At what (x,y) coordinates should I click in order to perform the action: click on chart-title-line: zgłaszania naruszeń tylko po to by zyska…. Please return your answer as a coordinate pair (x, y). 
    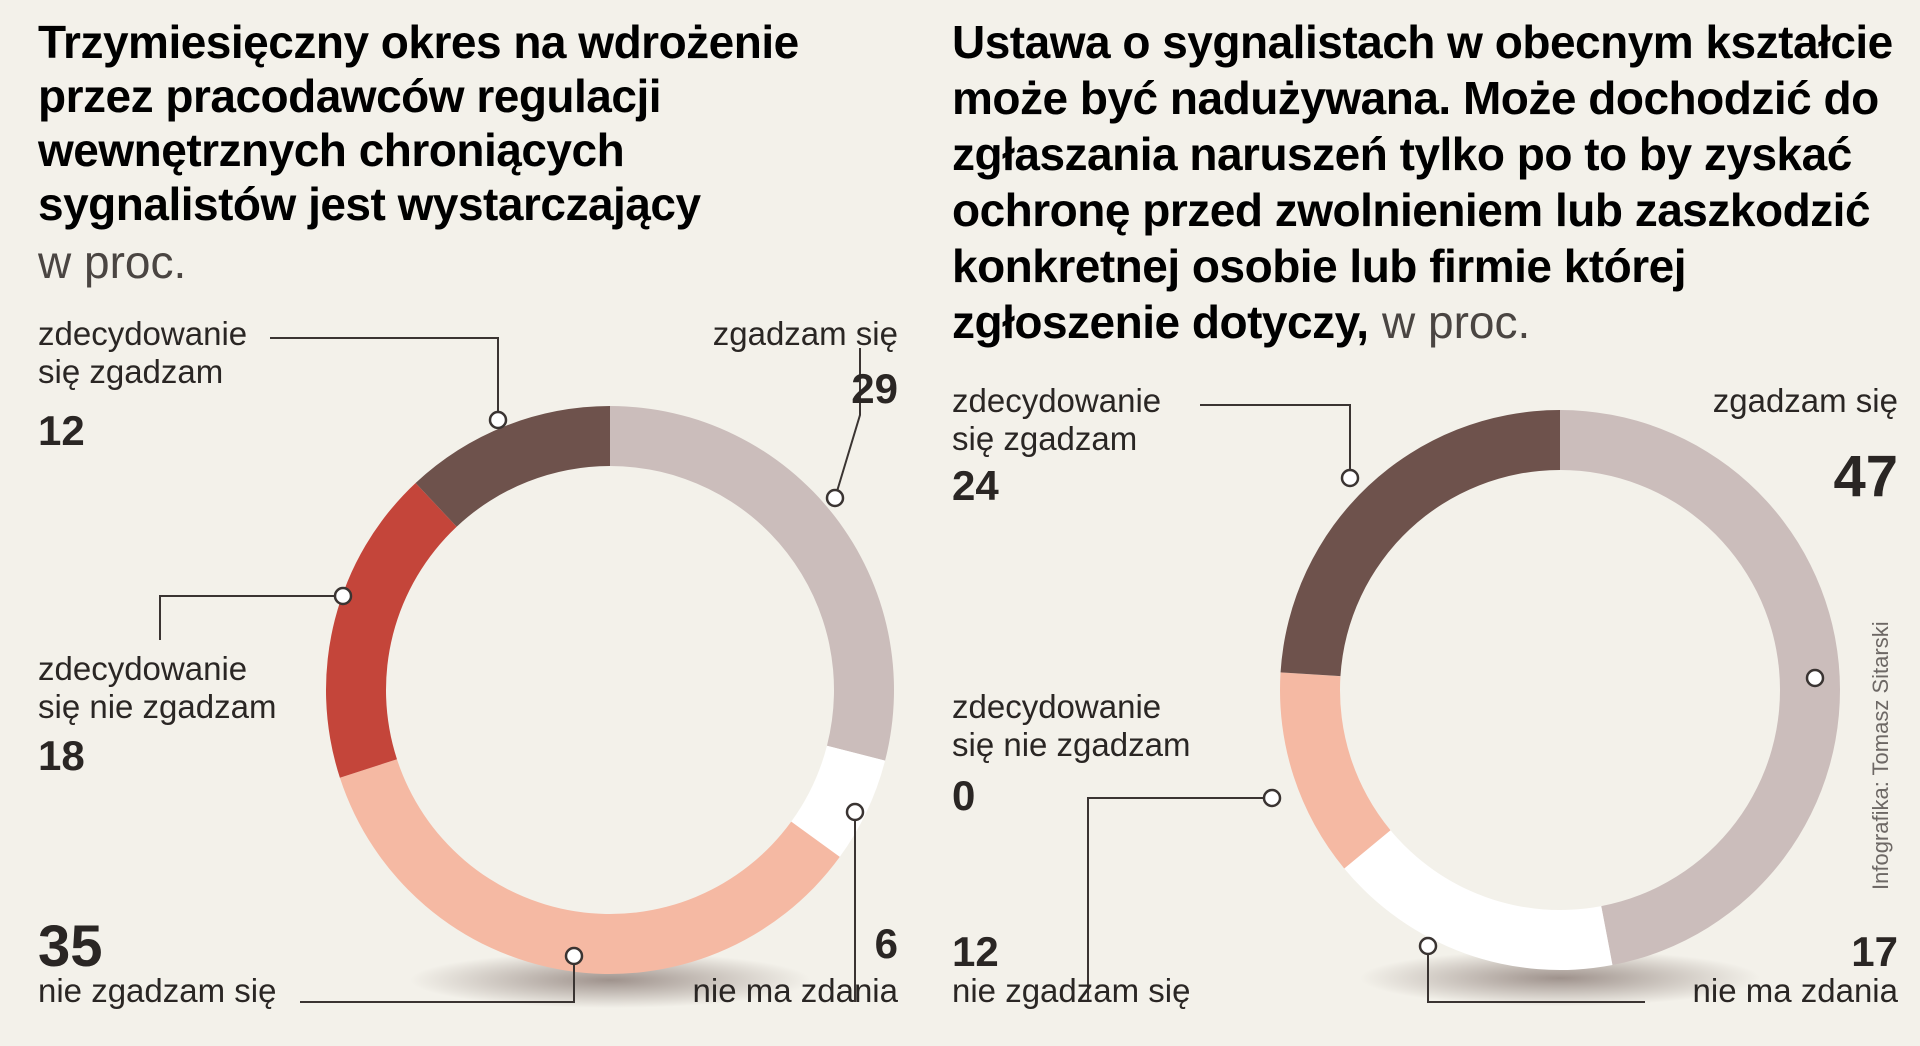
    Looking at the image, I should click on (1402, 154).